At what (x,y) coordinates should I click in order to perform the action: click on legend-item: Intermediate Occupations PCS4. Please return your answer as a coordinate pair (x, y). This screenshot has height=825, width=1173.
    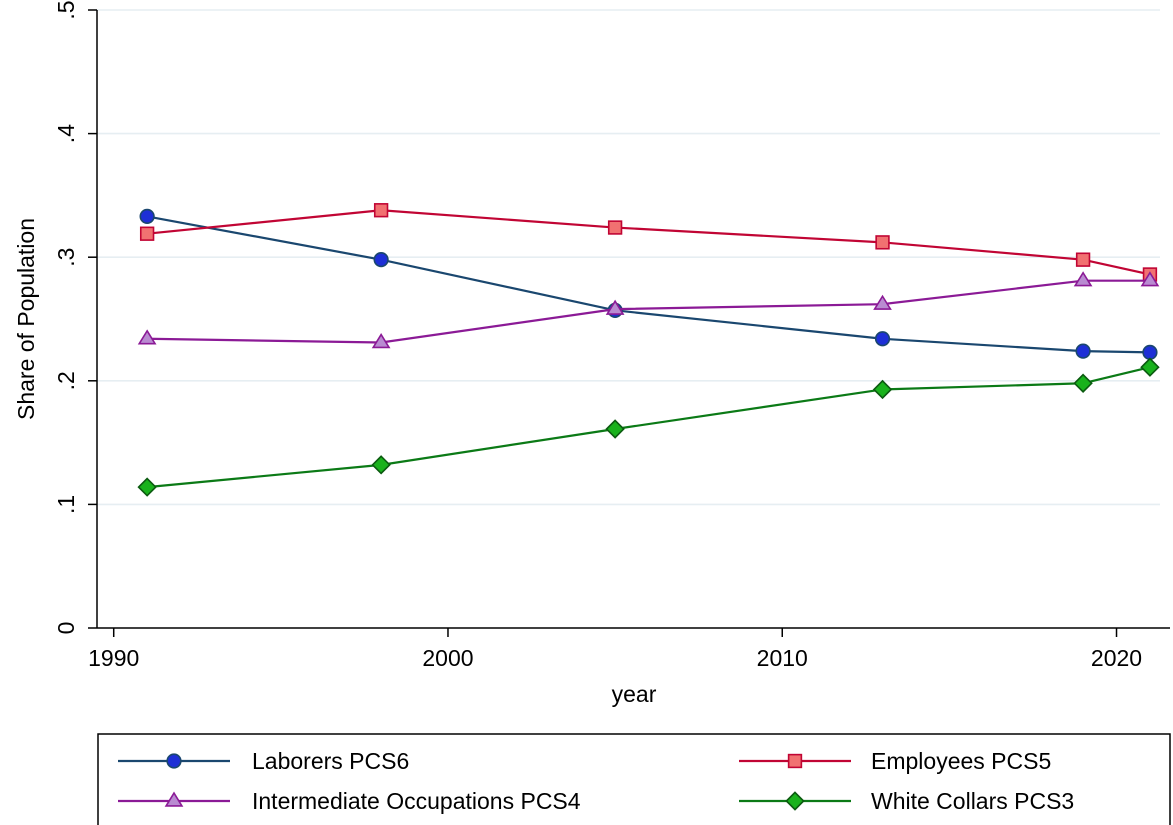
    Looking at the image, I should click on (349, 801).